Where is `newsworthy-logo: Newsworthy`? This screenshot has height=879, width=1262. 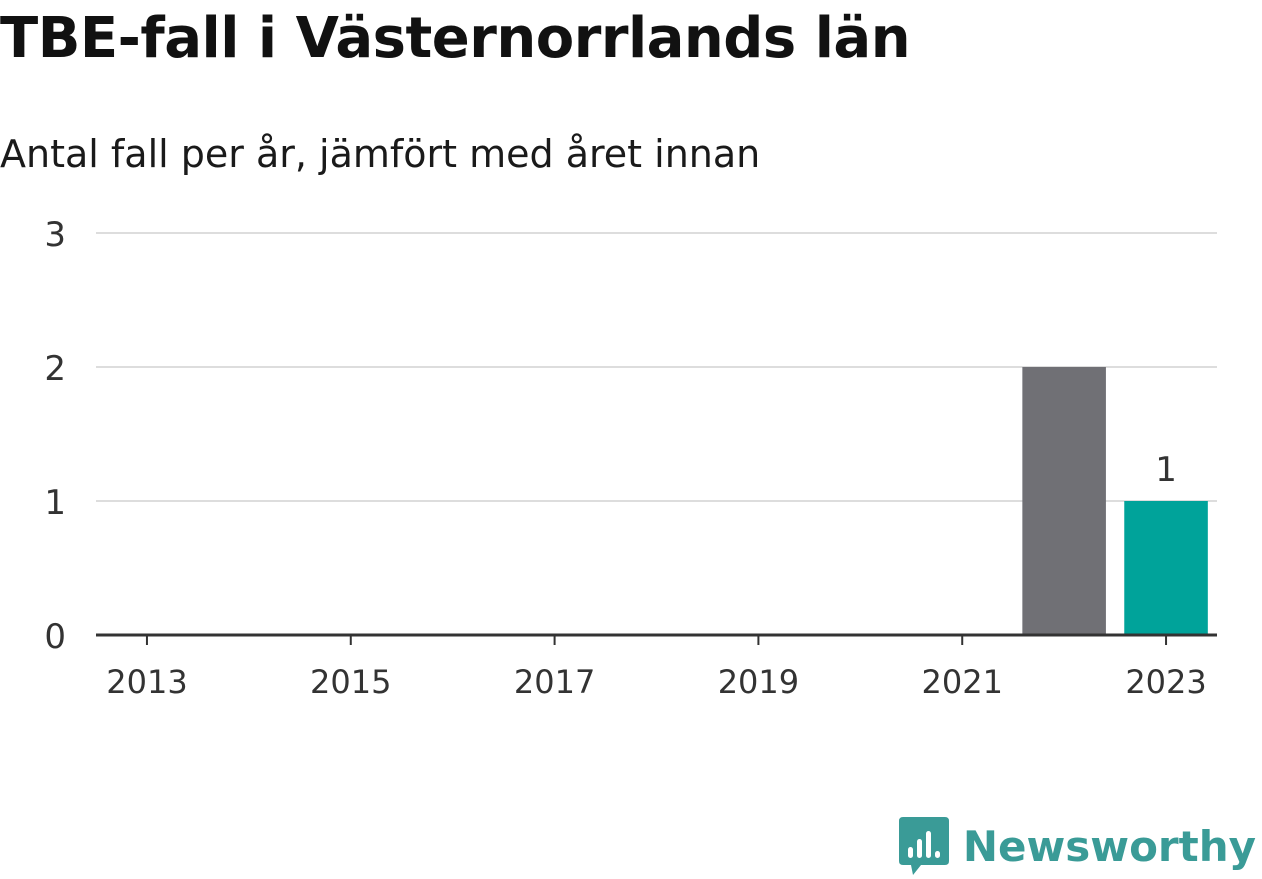
newsworthy-logo: Newsworthy is located at coordinates (1077, 846).